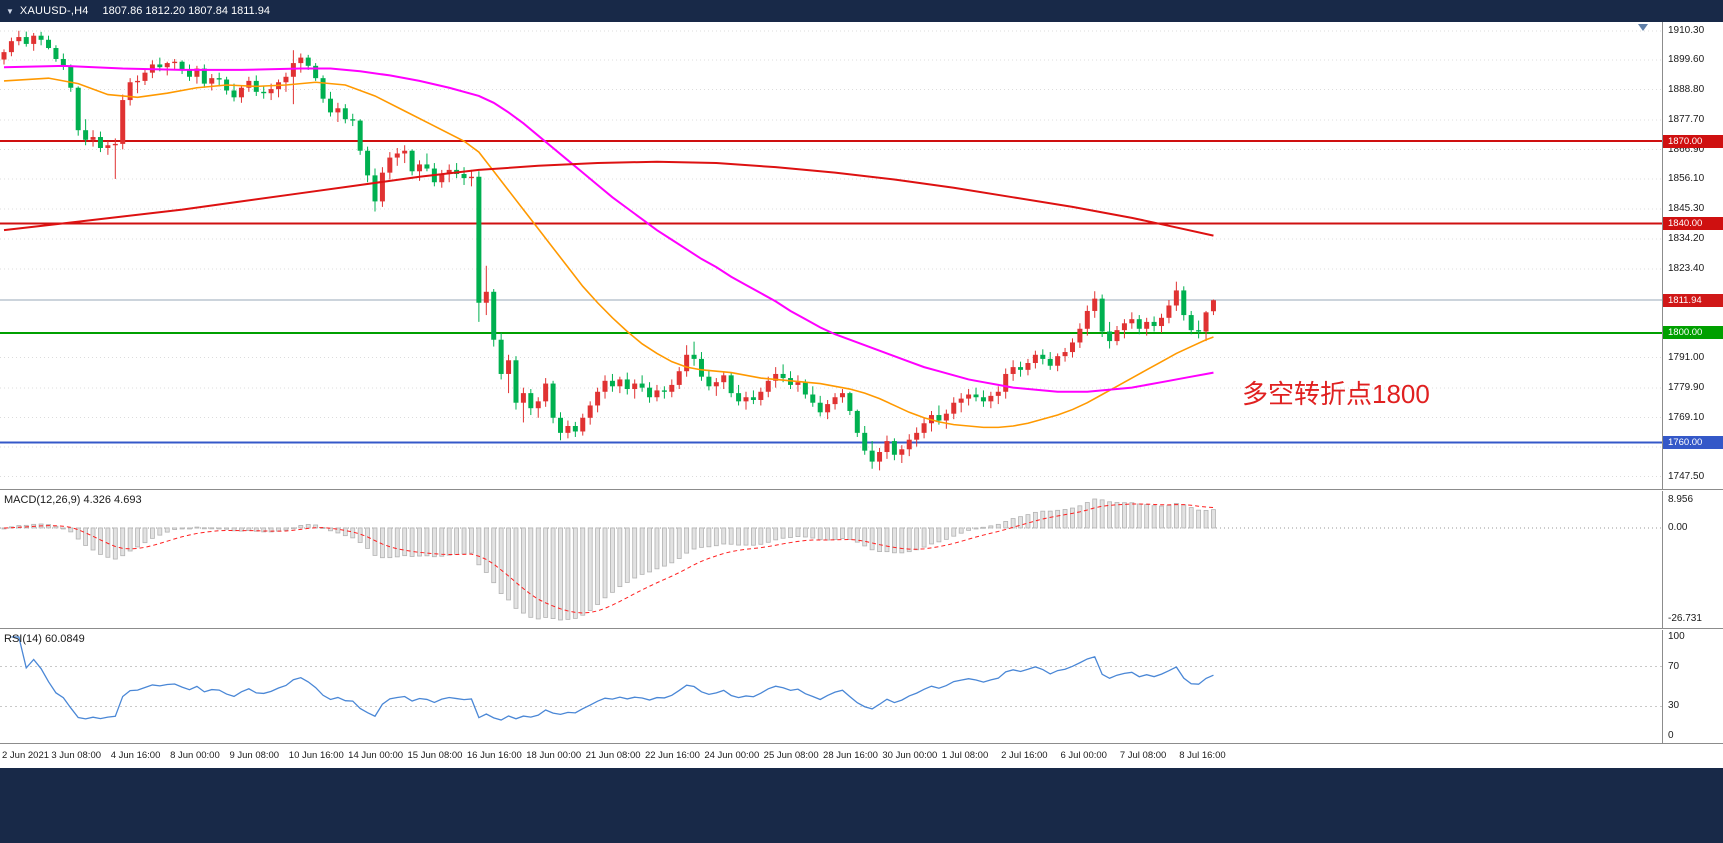 This screenshot has width=1723, height=843. I want to click on time-axis-label: 22 Jun 16:00, so click(672, 755).